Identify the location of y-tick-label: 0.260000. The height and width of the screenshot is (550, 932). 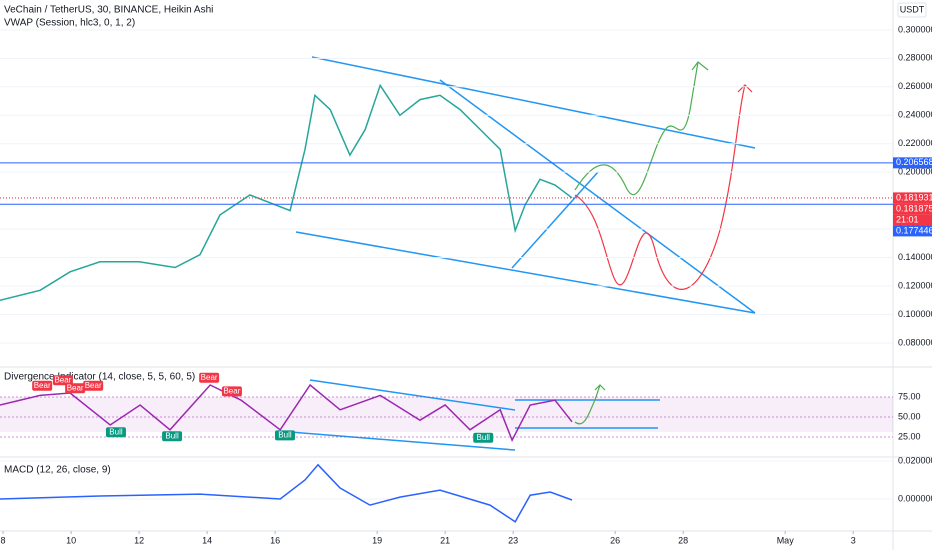
(915, 86).